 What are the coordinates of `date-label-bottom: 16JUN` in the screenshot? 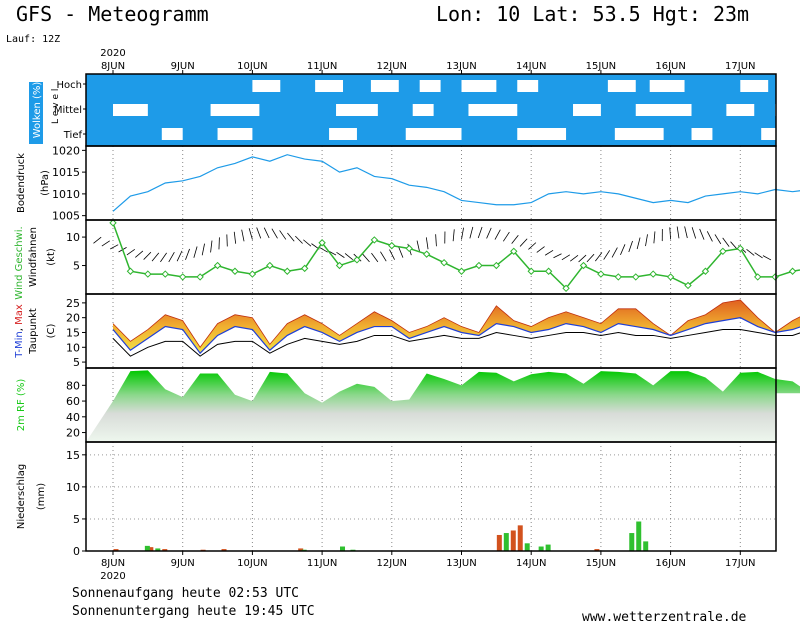 It's located at (670, 563).